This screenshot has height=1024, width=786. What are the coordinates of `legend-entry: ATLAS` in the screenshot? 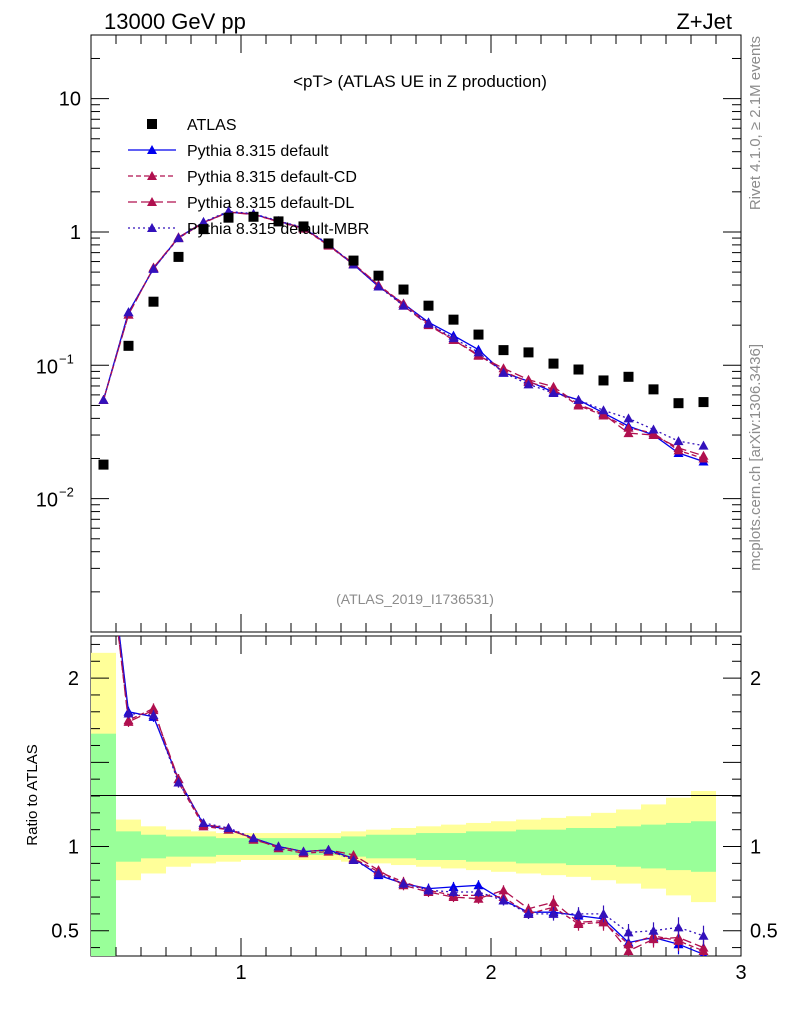 It's located at (192, 125).